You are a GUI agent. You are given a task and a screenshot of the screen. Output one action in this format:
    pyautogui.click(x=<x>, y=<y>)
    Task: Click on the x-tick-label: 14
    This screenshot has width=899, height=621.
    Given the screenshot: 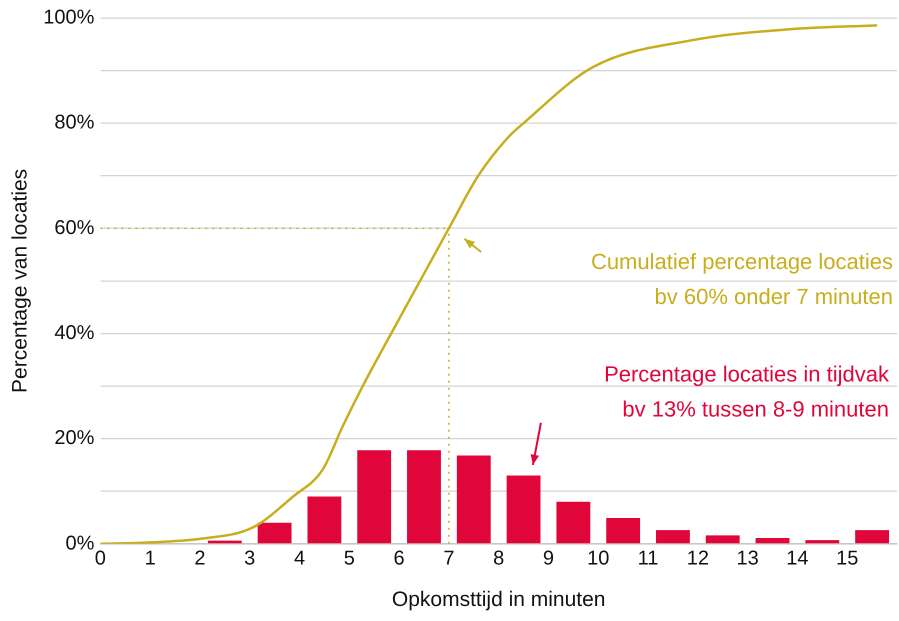 What is the action you would take?
    pyautogui.click(x=797, y=558)
    